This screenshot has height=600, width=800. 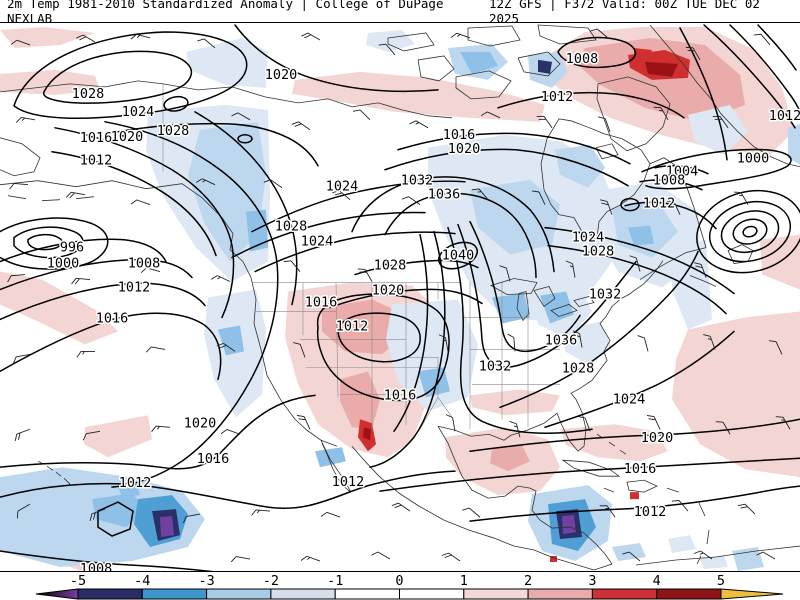 What do you see at coordinates (582, 59) in the screenshot?
I see `isobar-label: 1008` at bounding box center [582, 59].